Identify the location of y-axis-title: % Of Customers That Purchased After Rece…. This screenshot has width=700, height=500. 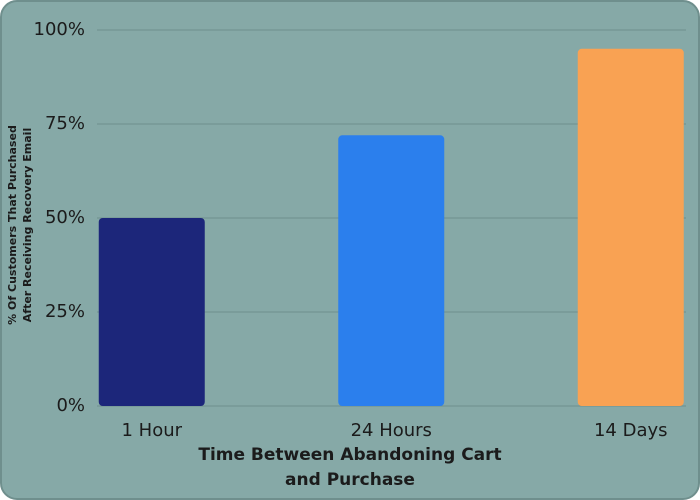
(20, 225).